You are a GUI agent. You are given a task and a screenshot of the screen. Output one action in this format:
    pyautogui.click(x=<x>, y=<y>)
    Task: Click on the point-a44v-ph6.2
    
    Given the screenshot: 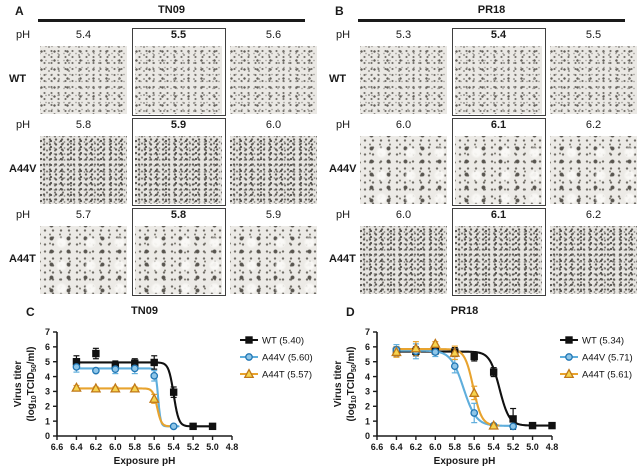 What is the action you would take?
    pyautogui.click(x=96, y=370)
    